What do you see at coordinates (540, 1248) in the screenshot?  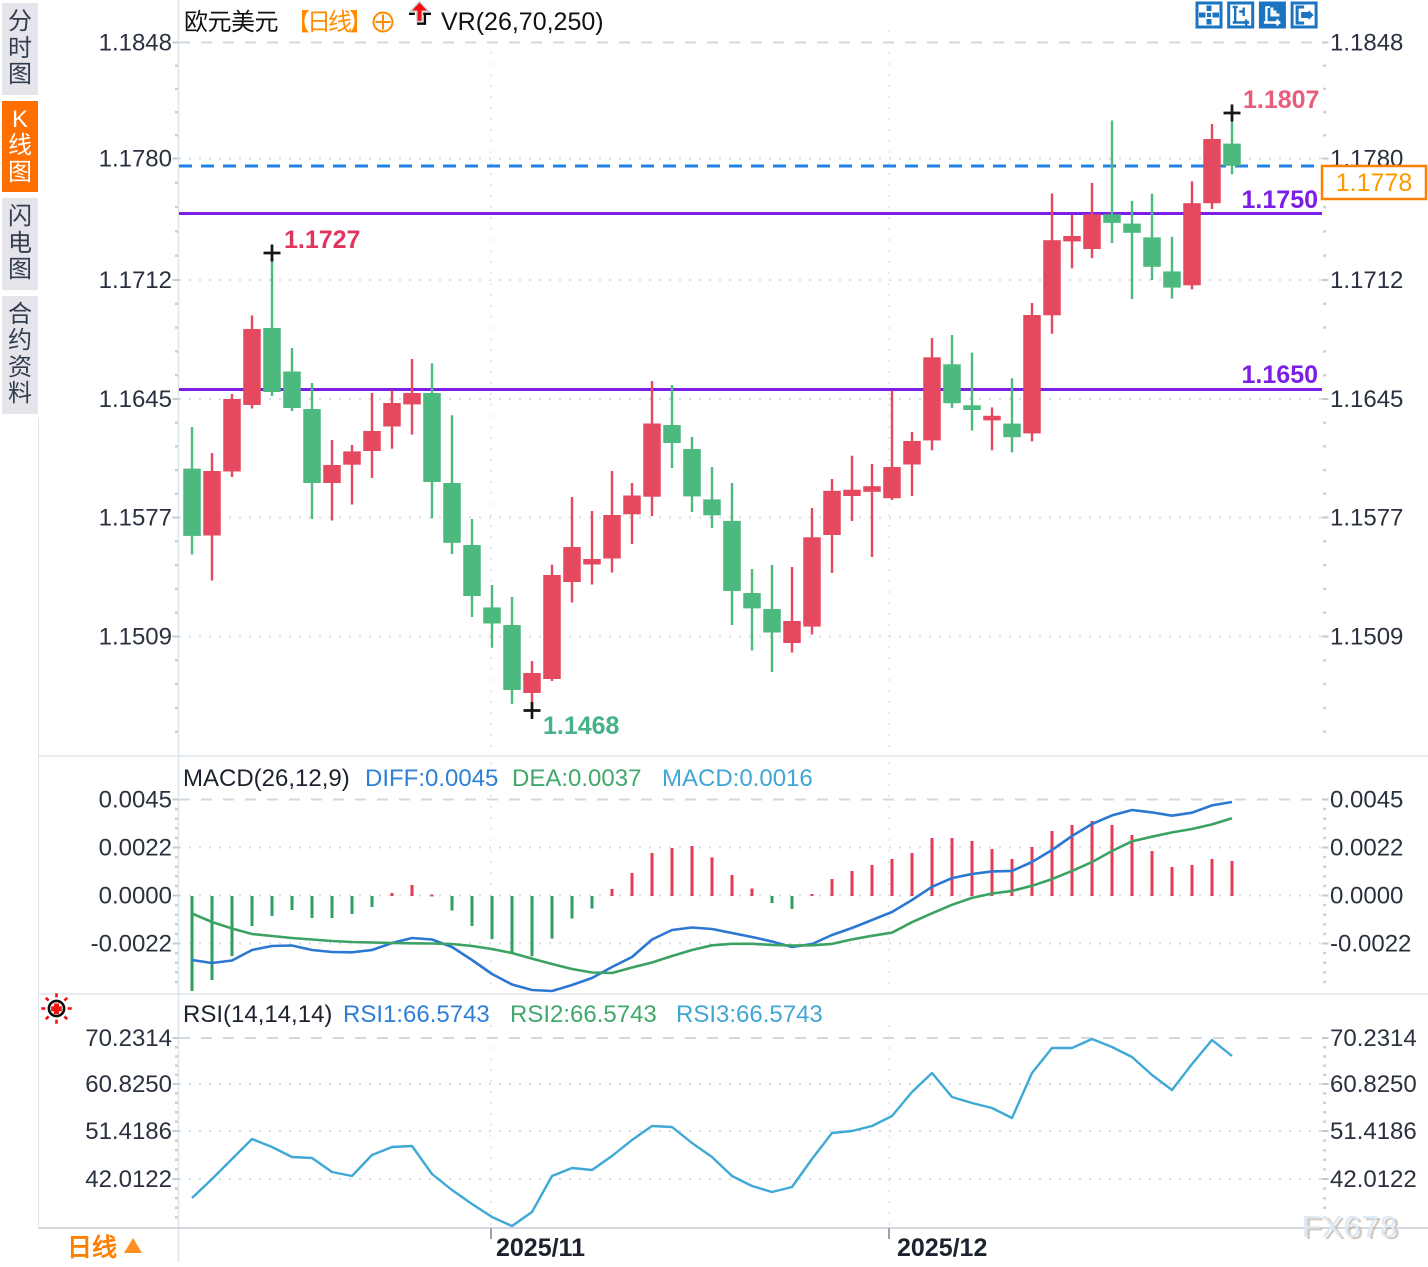 I see `svg-text: 2025/11` at bounding box center [540, 1248].